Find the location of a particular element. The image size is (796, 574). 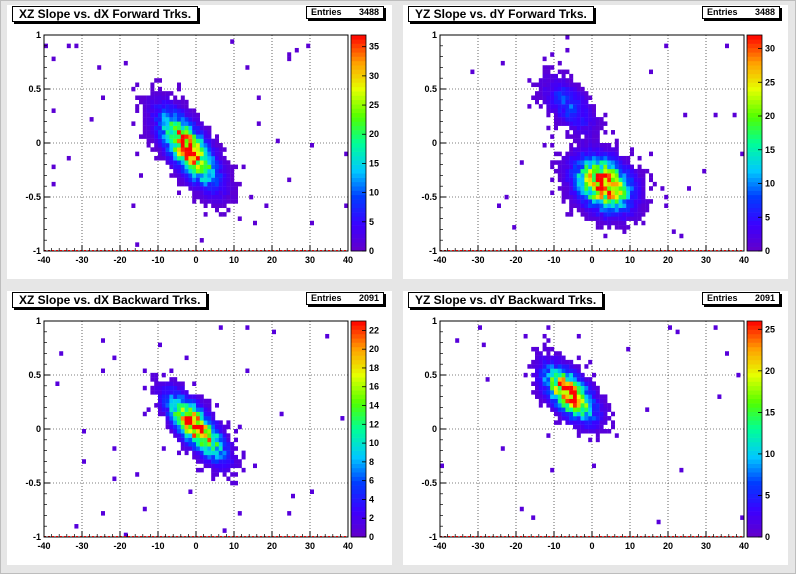

color-bar-label: 30 is located at coordinates (770, 49).